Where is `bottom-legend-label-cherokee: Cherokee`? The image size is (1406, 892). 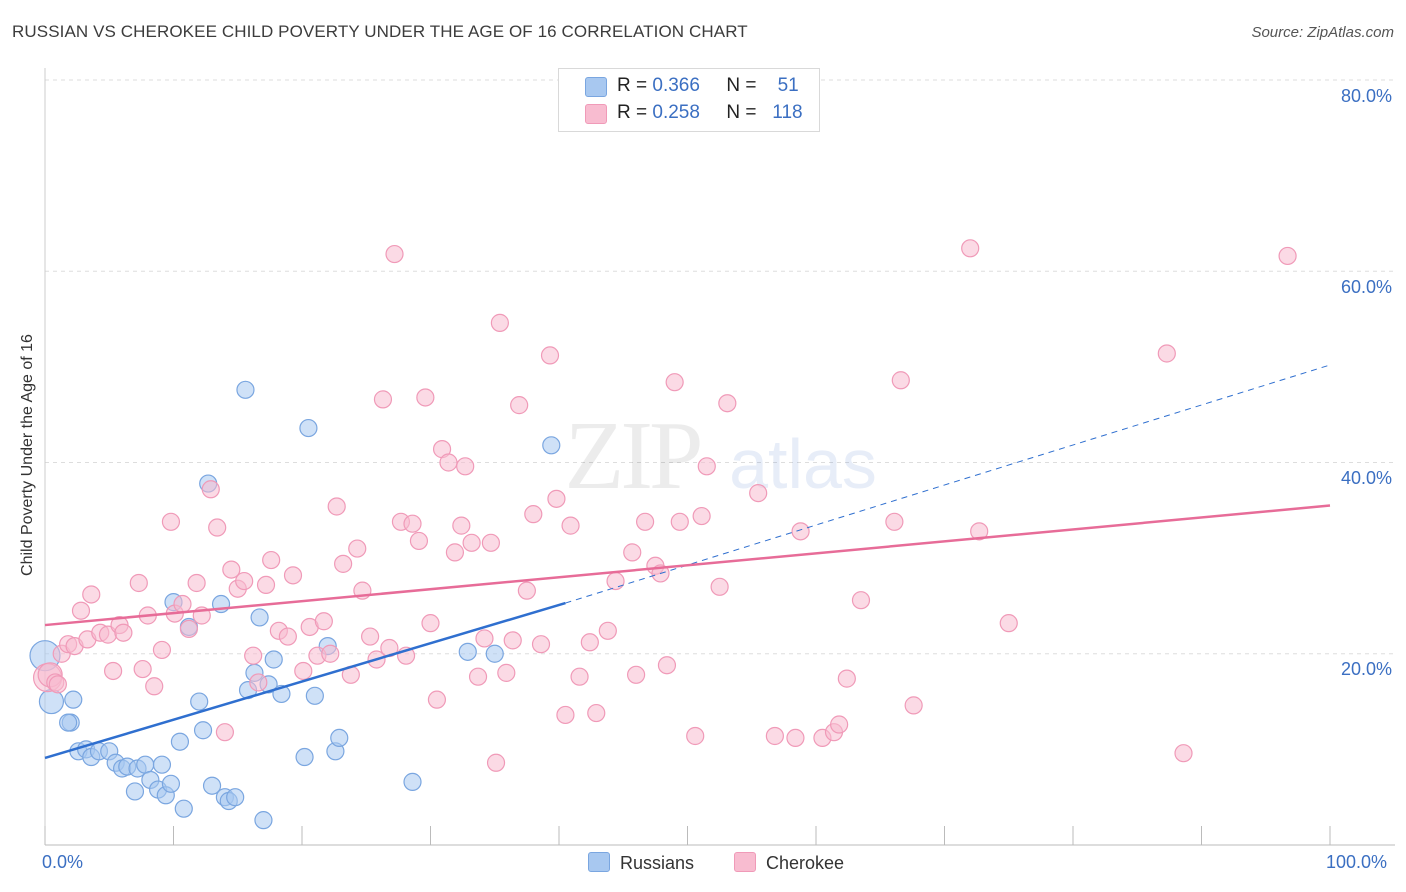
bottom-legend-label-cherokee: Cherokee is located at coordinates (805, 863).